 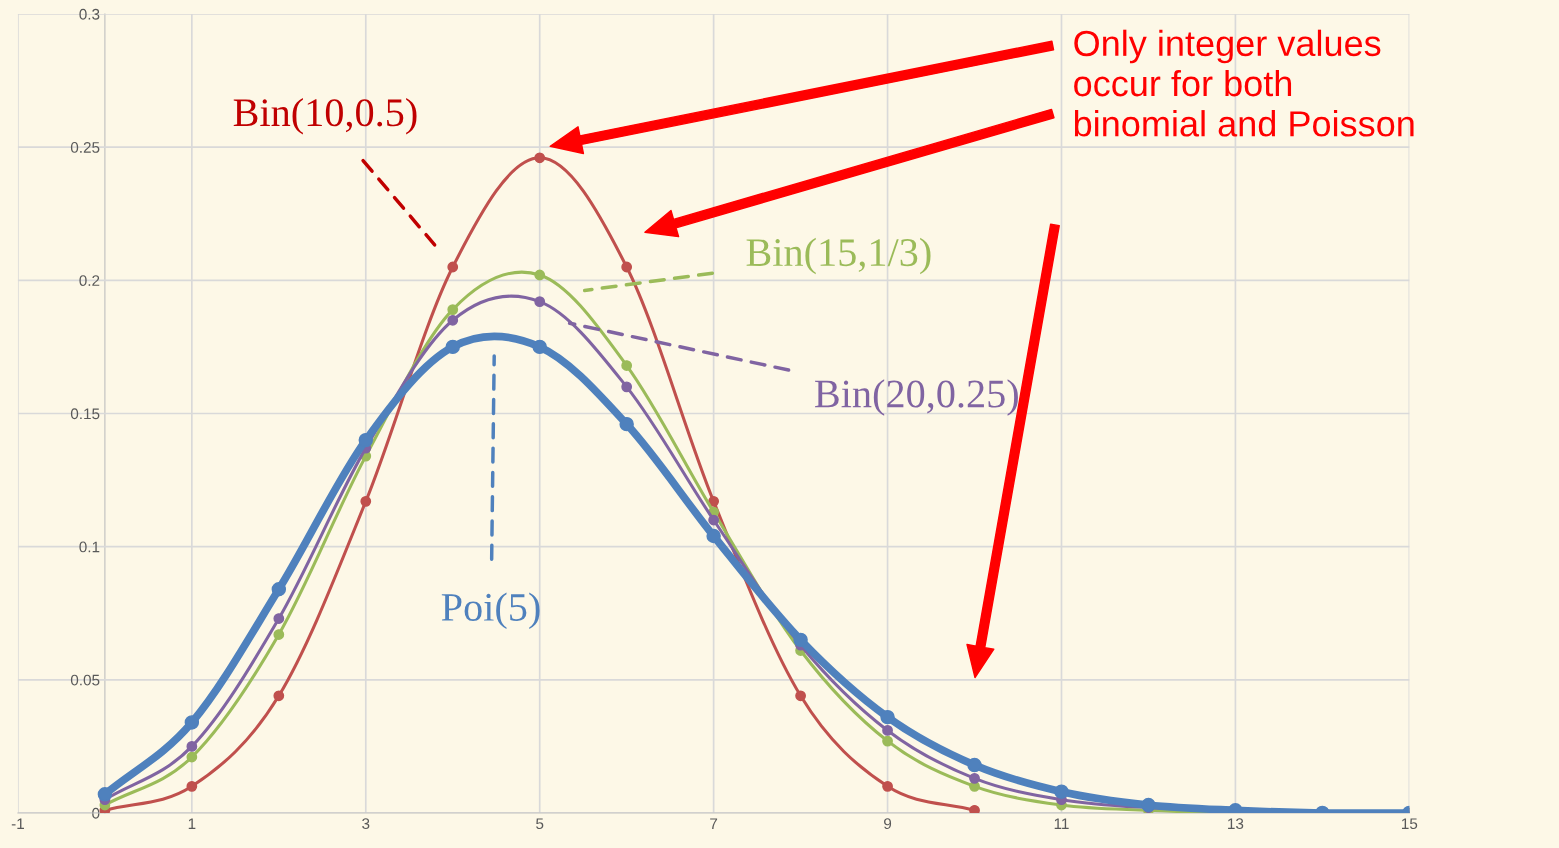 What do you see at coordinates (89, 547) in the screenshot?
I see `y-tick-label: 0.1` at bounding box center [89, 547].